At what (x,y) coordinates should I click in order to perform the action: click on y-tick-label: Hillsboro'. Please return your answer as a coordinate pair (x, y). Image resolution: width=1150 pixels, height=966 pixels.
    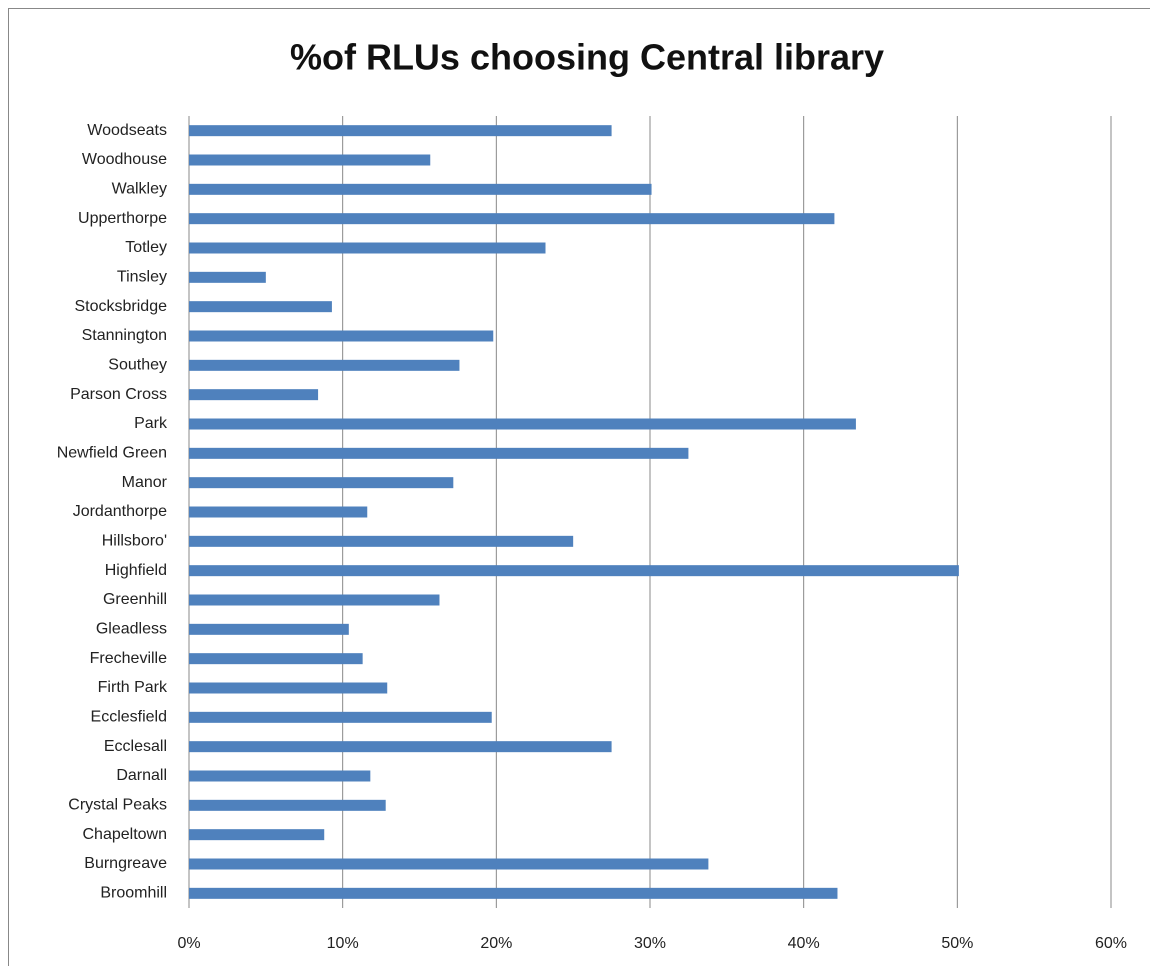
    Looking at the image, I should click on (134, 541).